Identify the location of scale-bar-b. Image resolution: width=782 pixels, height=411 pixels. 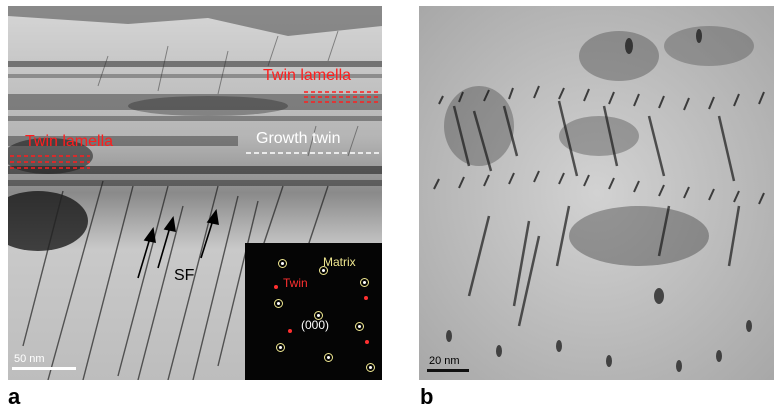
(448, 370).